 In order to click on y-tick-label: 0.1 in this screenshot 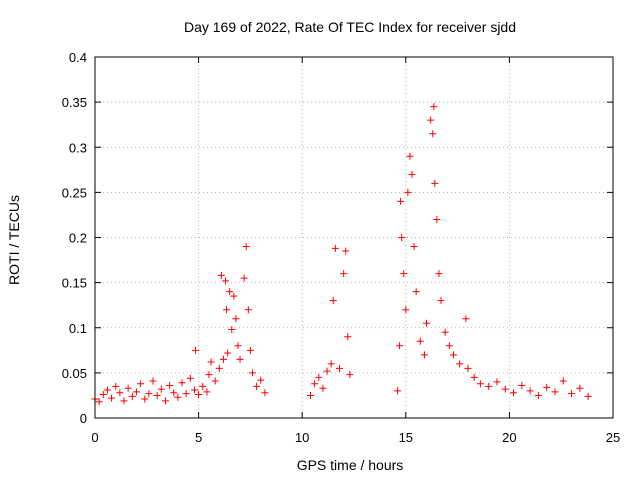, I will do `click(78, 328)`.